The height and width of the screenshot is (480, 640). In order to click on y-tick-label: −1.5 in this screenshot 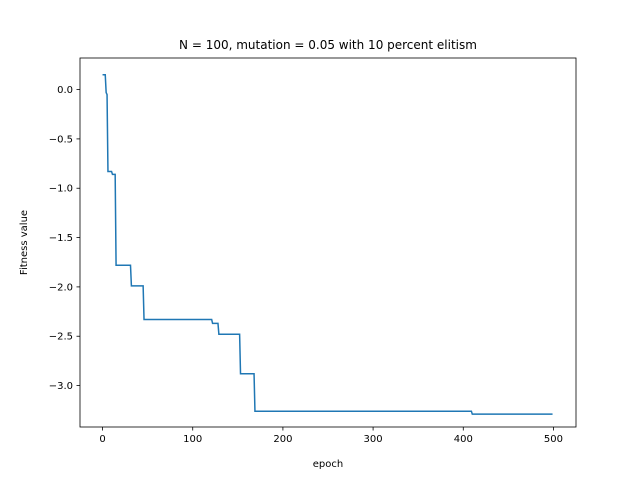, I will do `click(61, 238)`.